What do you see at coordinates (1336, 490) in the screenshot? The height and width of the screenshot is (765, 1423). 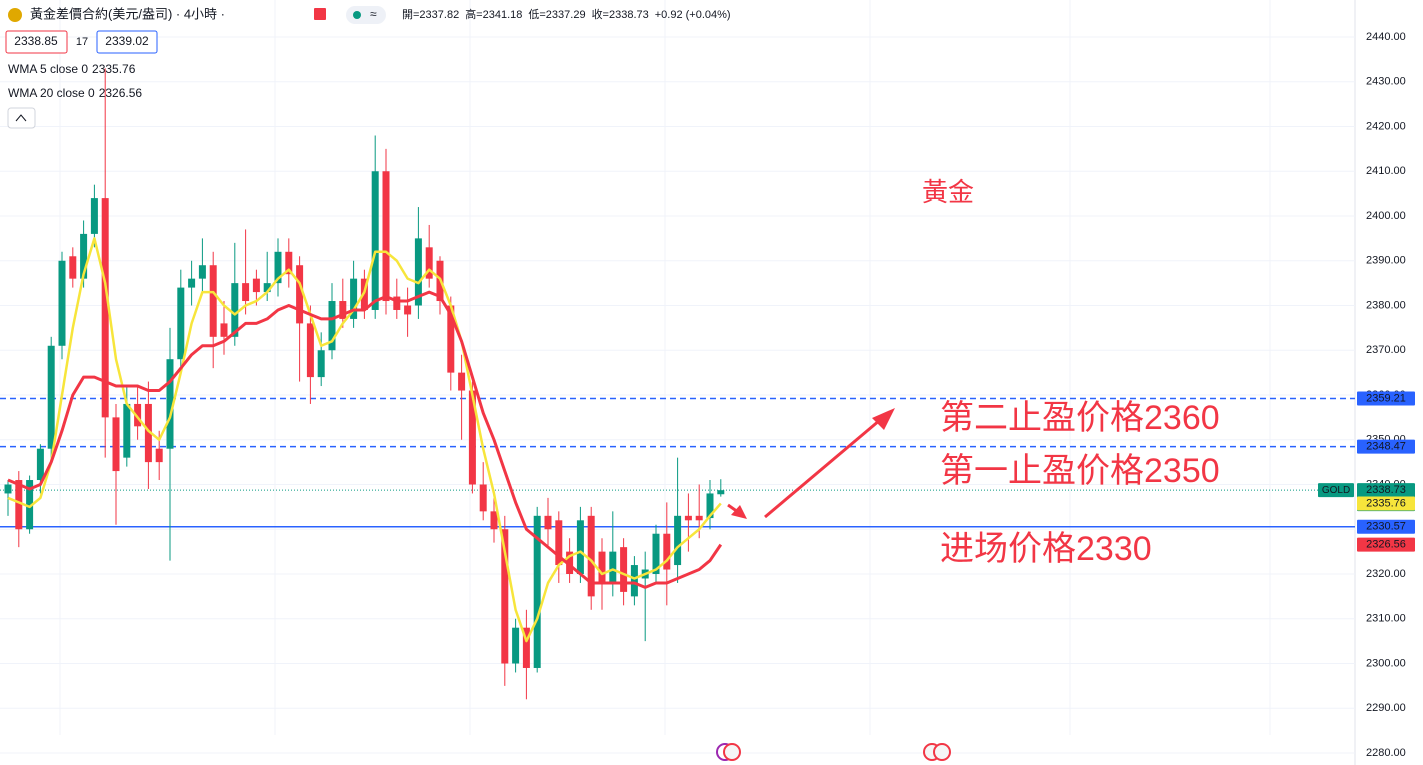 I see `symbol-bg` at bounding box center [1336, 490].